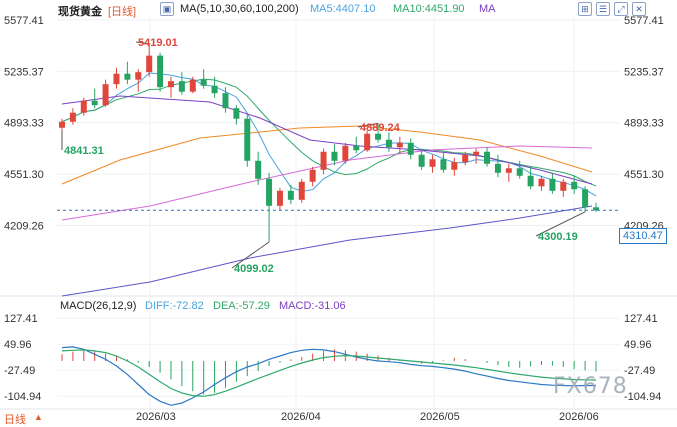 The image size is (677, 427). What do you see at coordinates (21, 319) in the screenshot?
I see `macd-tick-left: 127.41` at bounding box center [21, 319].